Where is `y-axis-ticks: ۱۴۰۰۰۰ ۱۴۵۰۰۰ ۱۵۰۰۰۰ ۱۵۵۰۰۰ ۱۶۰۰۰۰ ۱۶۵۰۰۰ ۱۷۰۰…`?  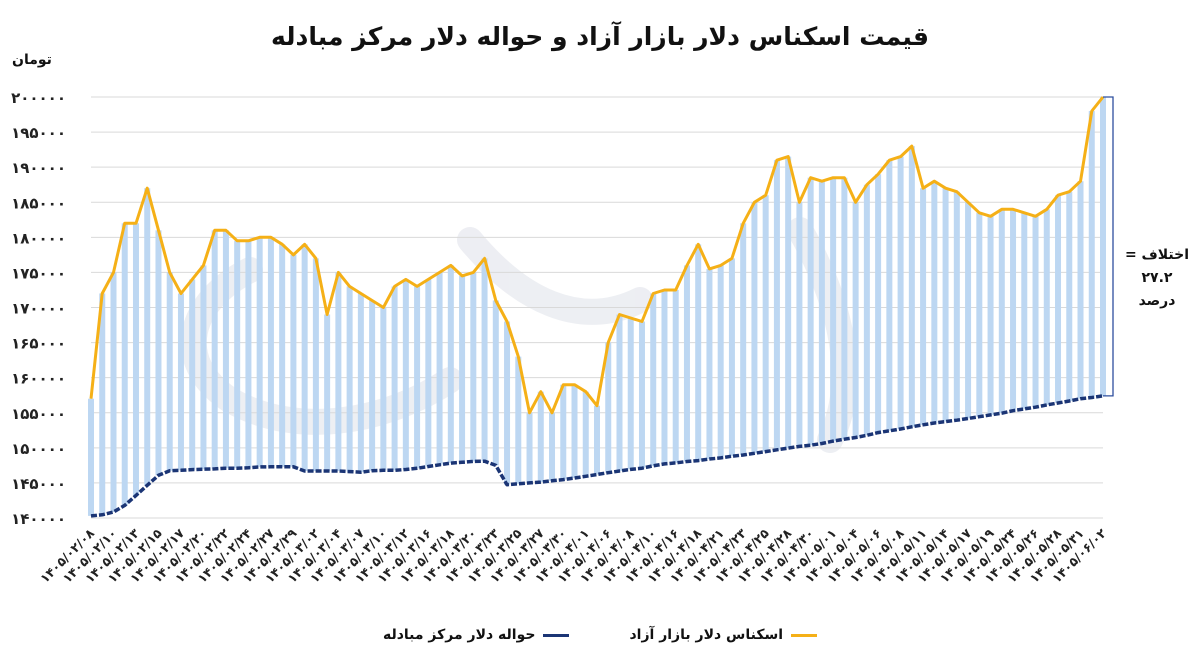
y-axis-ticks: ۱۴۰۰۰۰ ۱۴۵۰۰۰ ۱۵۰۰۰۰ ۱۵۵۰۰۰ ۱۶۰۰۰۰ ۱۶۵۰۰۰ ۱۷۰۰… is located at coordinates (38, 308).